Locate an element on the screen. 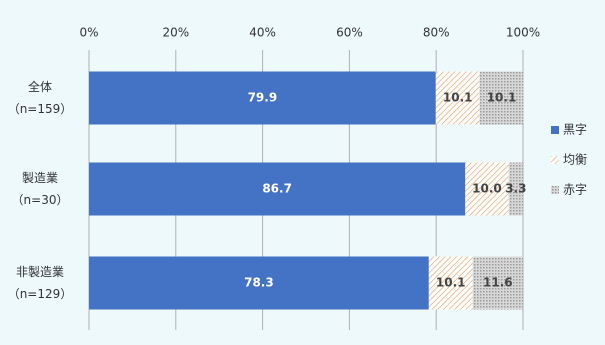  legend-label: 黒字 is located at coordinates (575, 129).